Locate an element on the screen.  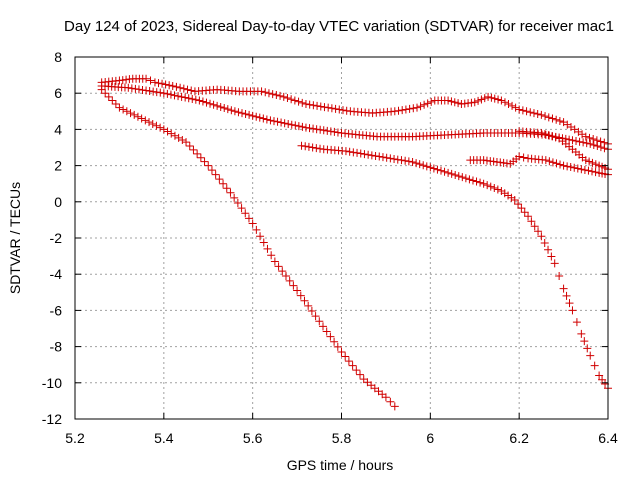
x-tick-label: 5.4 is located at coordinates (164, 438).